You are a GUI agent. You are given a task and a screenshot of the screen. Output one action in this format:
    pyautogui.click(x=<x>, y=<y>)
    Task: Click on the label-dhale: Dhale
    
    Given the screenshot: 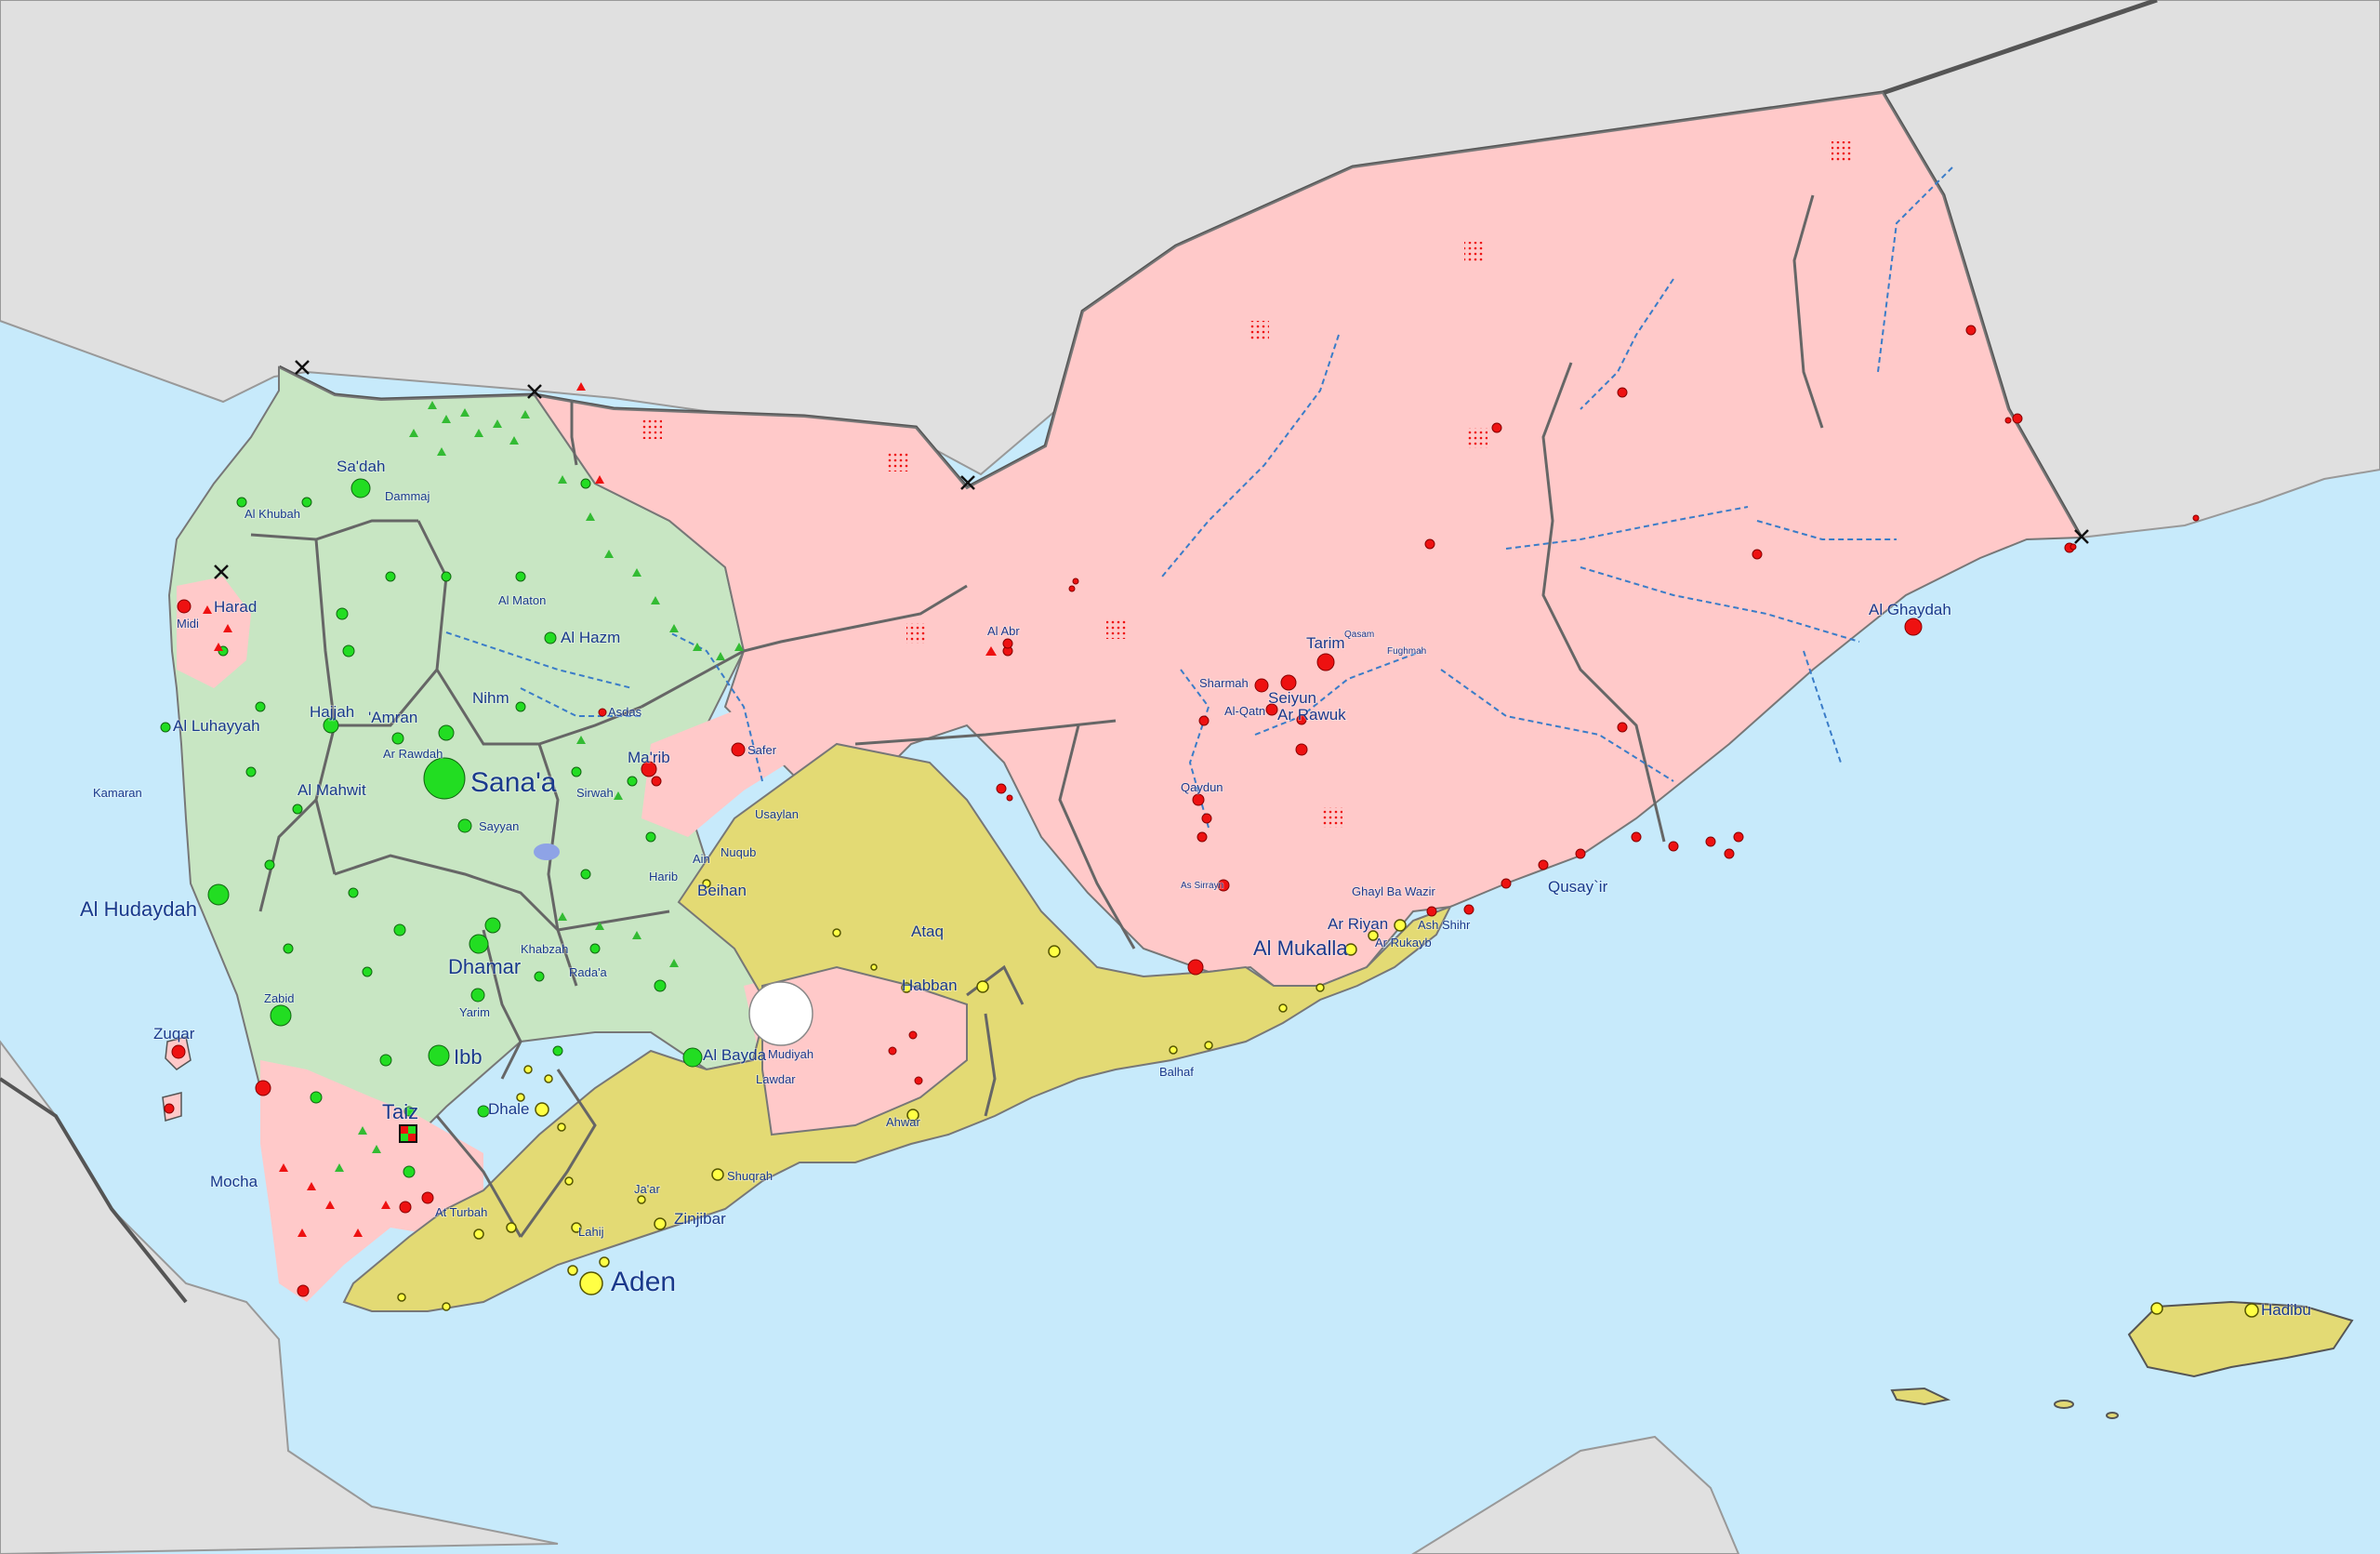 What is the action you would take?
    pyautogui.click(x=508, y=1109)
    